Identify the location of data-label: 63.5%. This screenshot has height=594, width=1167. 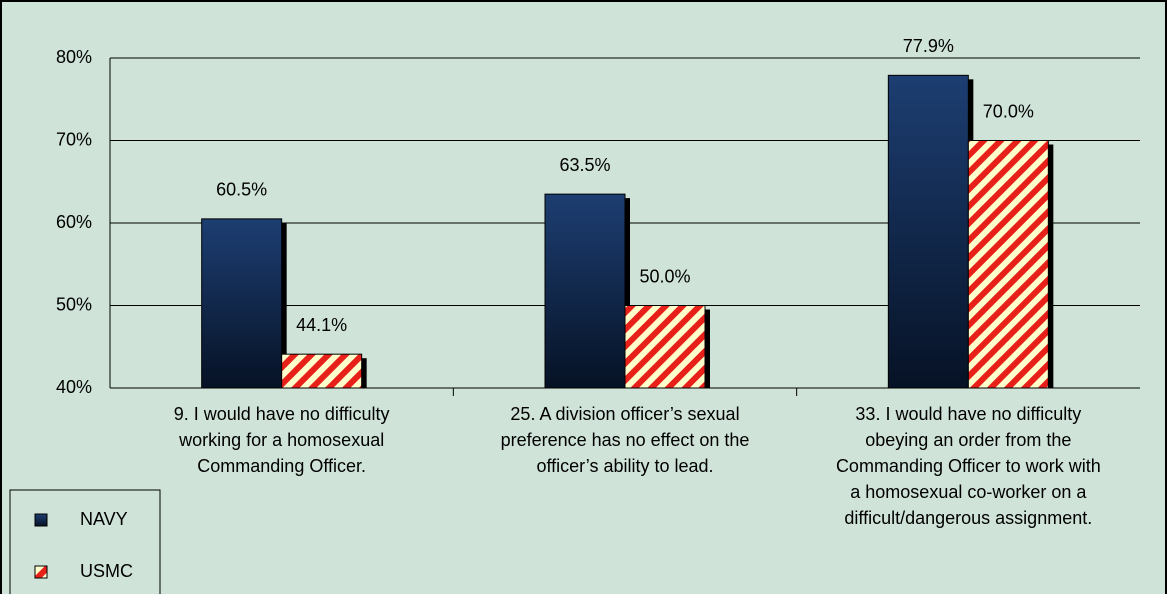
(584, 165).